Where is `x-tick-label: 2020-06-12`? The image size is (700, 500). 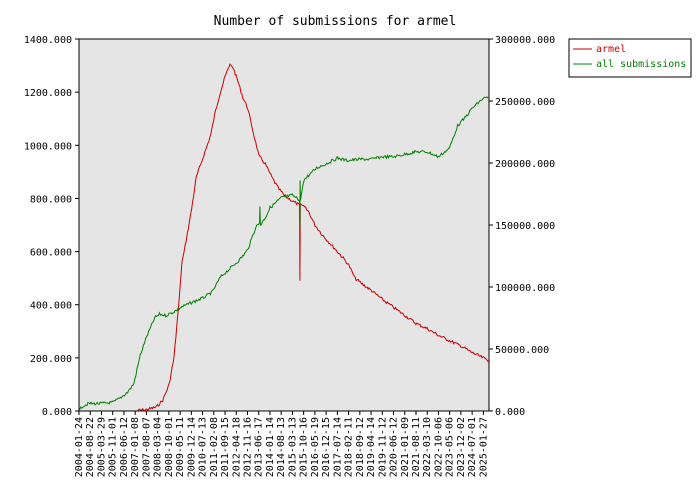 x-tick-label: 2020-06-12 is located at coordinates (394, 447).